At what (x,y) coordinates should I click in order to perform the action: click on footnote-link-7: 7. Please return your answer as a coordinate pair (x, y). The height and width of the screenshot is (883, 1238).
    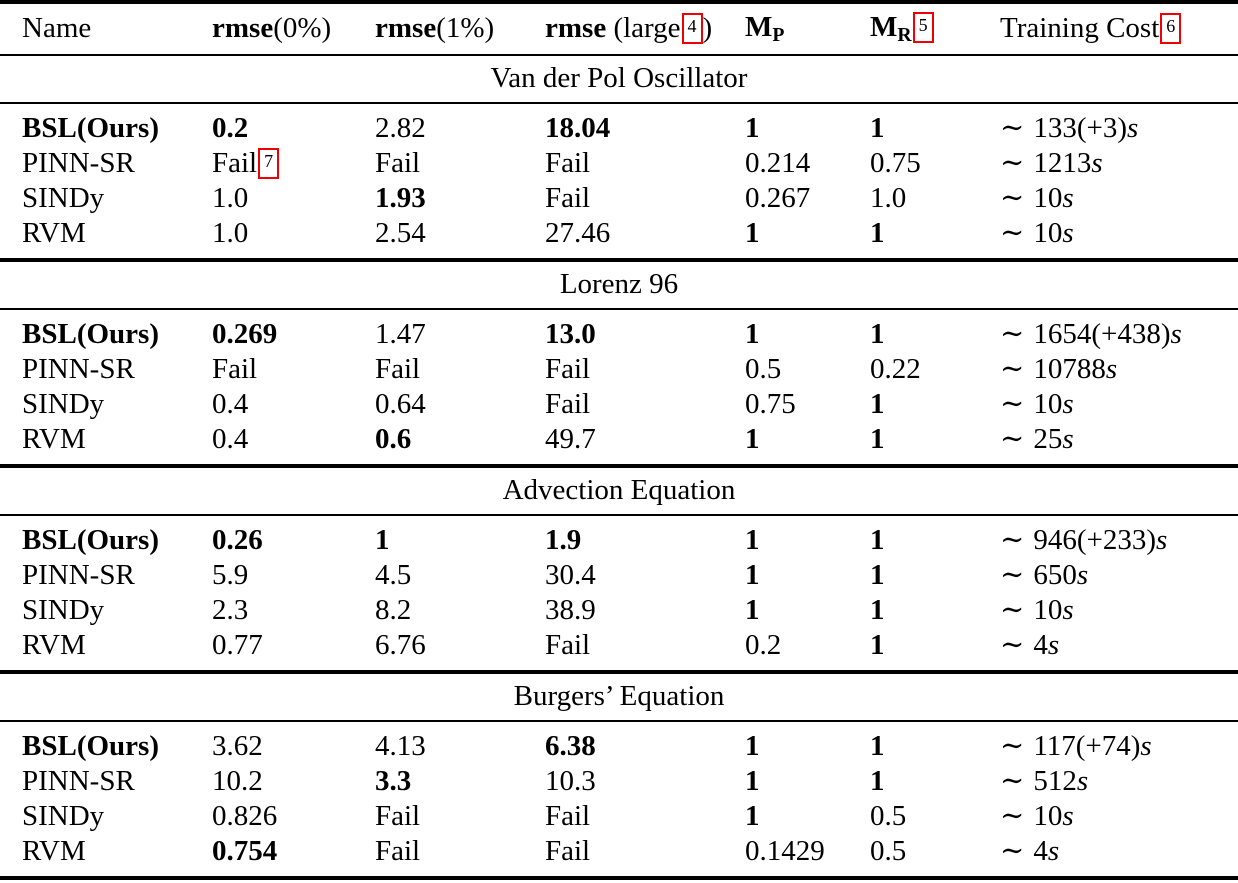
    Looking at the image, I should click on (269, 163).